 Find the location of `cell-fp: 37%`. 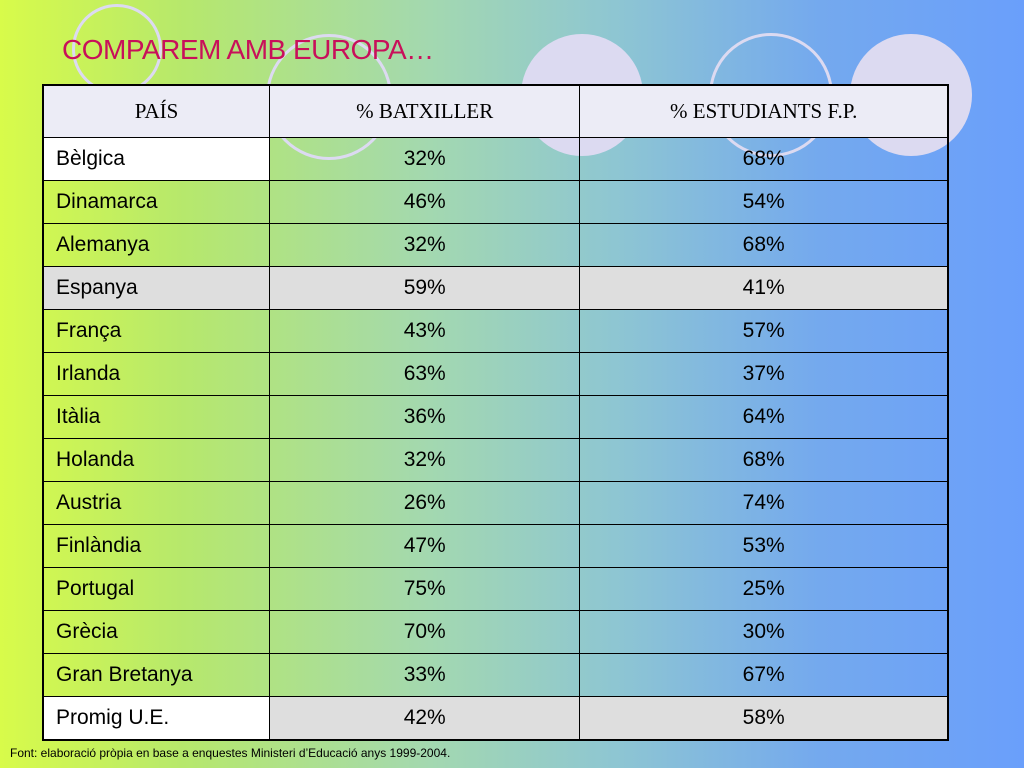

cell-fp: 37% is located at coordinates (764, 374).